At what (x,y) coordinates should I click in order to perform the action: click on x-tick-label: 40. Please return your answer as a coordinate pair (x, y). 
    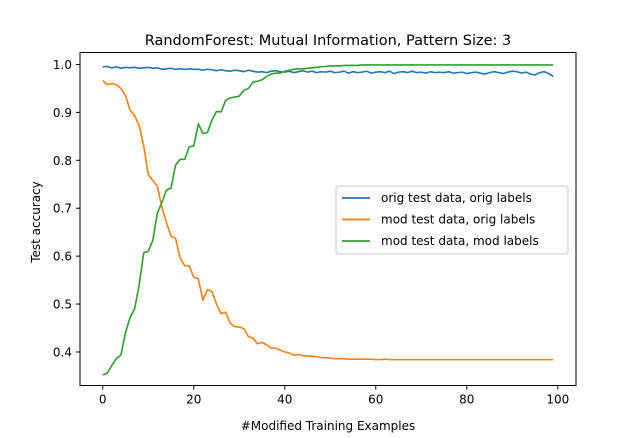
    Looking at the image, I should click on (284, 400).